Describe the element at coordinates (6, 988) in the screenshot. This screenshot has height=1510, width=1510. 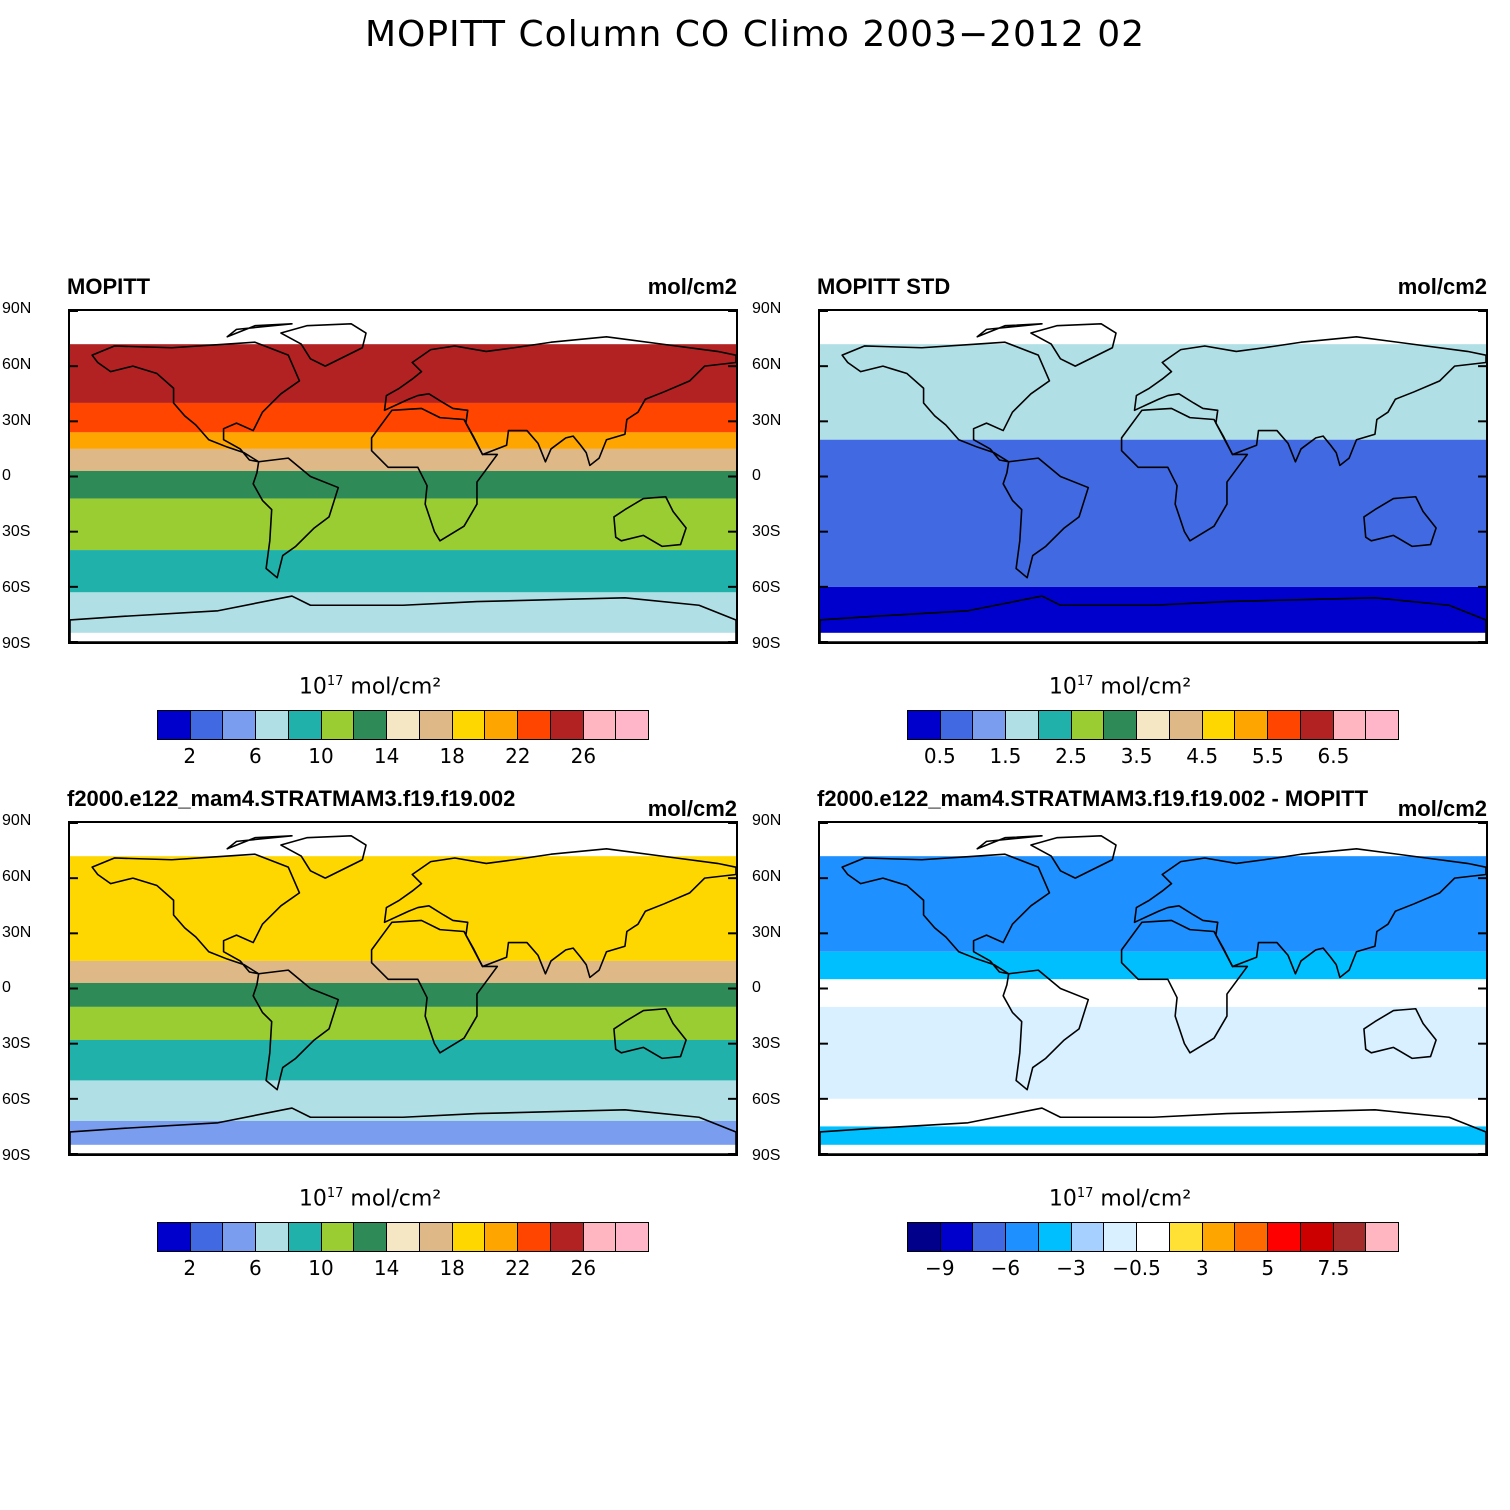
I see `latitude-label: 0` at that location.